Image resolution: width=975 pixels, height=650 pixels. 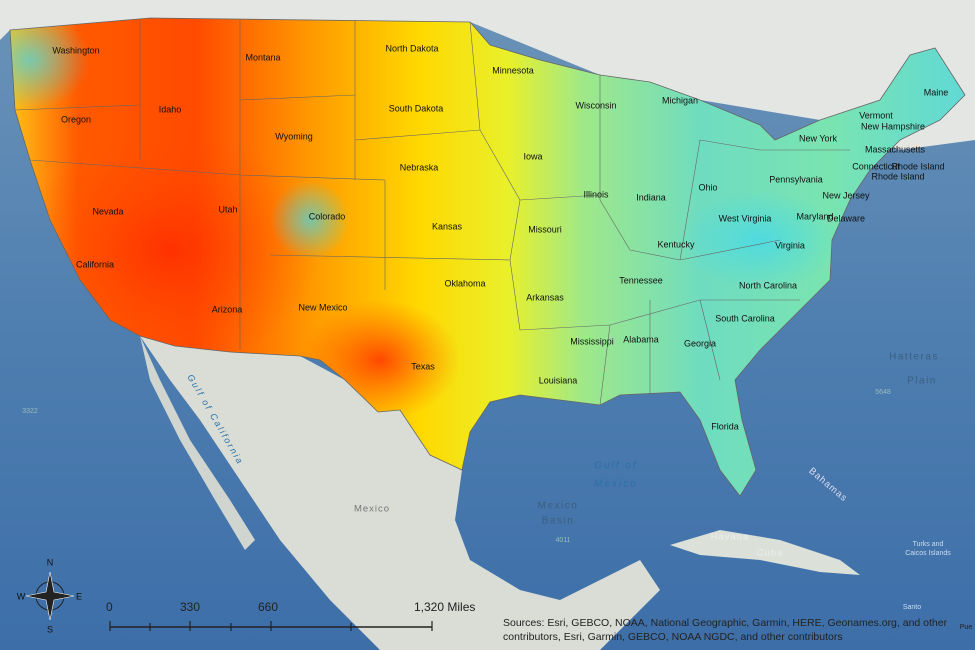 What do you see at coordinates (936, 92) in the screenshot?
I see `state-label: Maine` at bounding box center [936, 92].